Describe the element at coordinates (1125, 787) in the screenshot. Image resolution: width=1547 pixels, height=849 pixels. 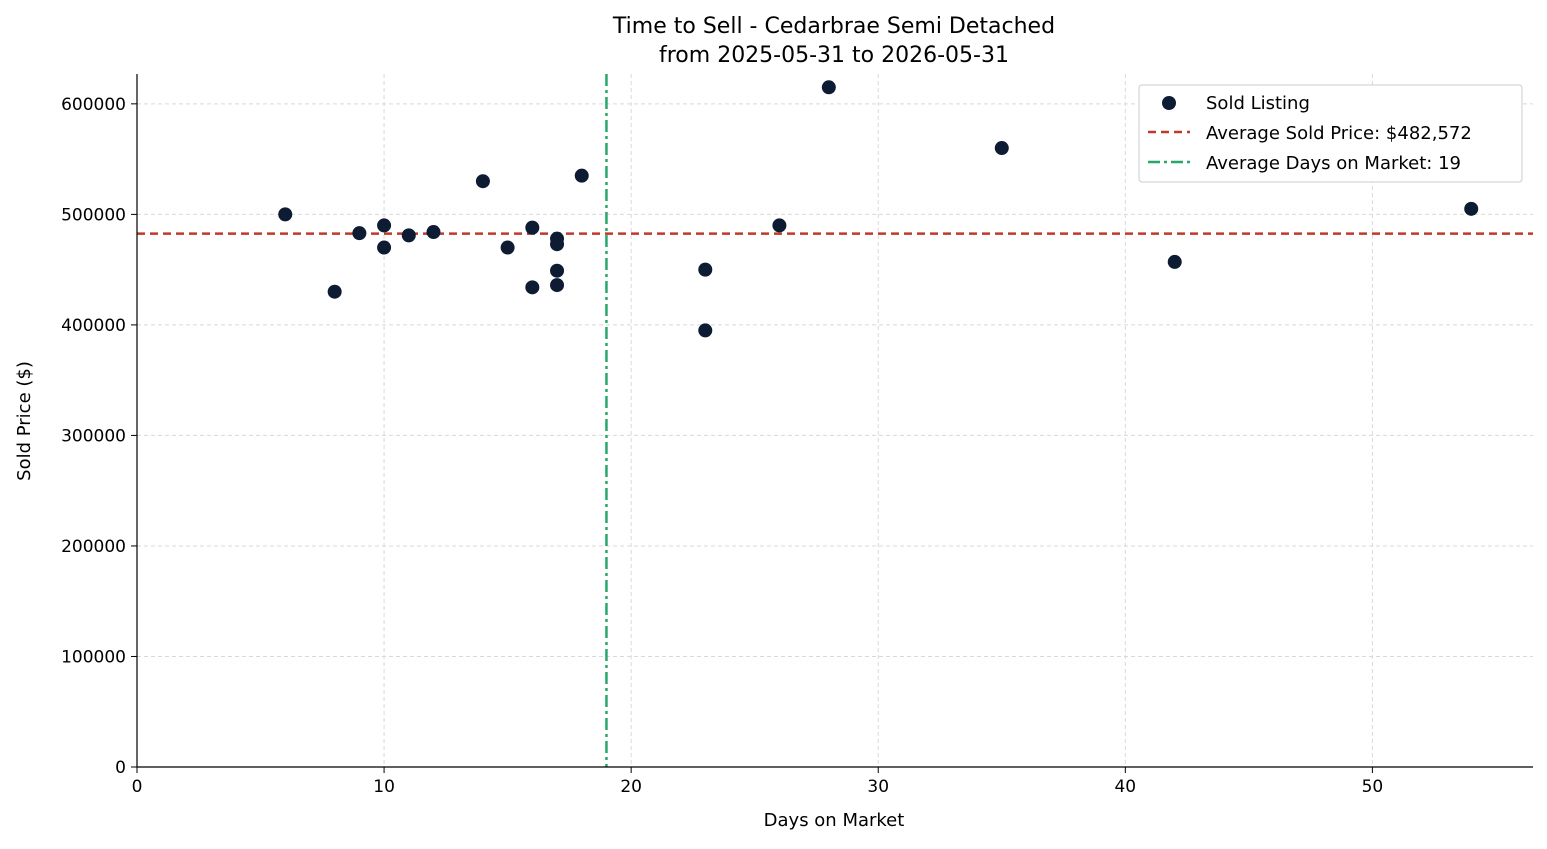
I see `x-tick-label-4: 40` at that location.